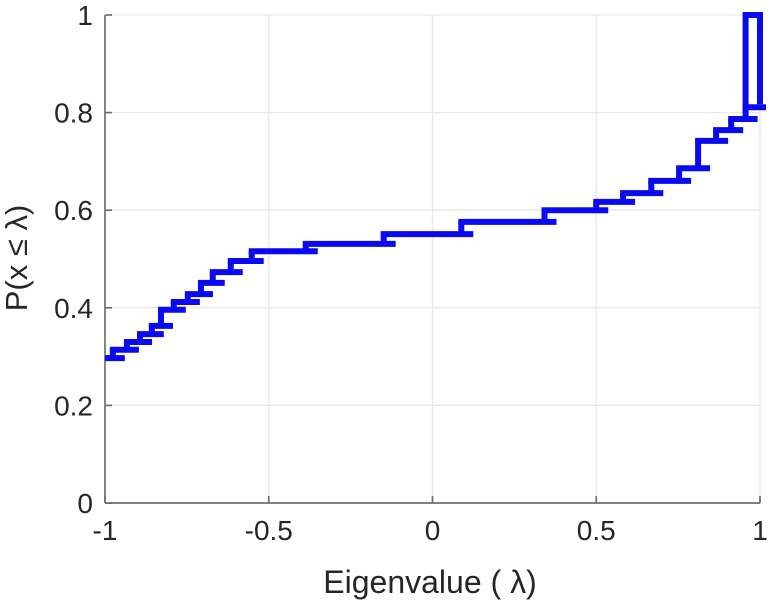 The image size is (768, 600). I want to click on x-tick-label: 1, so click(760, 530).